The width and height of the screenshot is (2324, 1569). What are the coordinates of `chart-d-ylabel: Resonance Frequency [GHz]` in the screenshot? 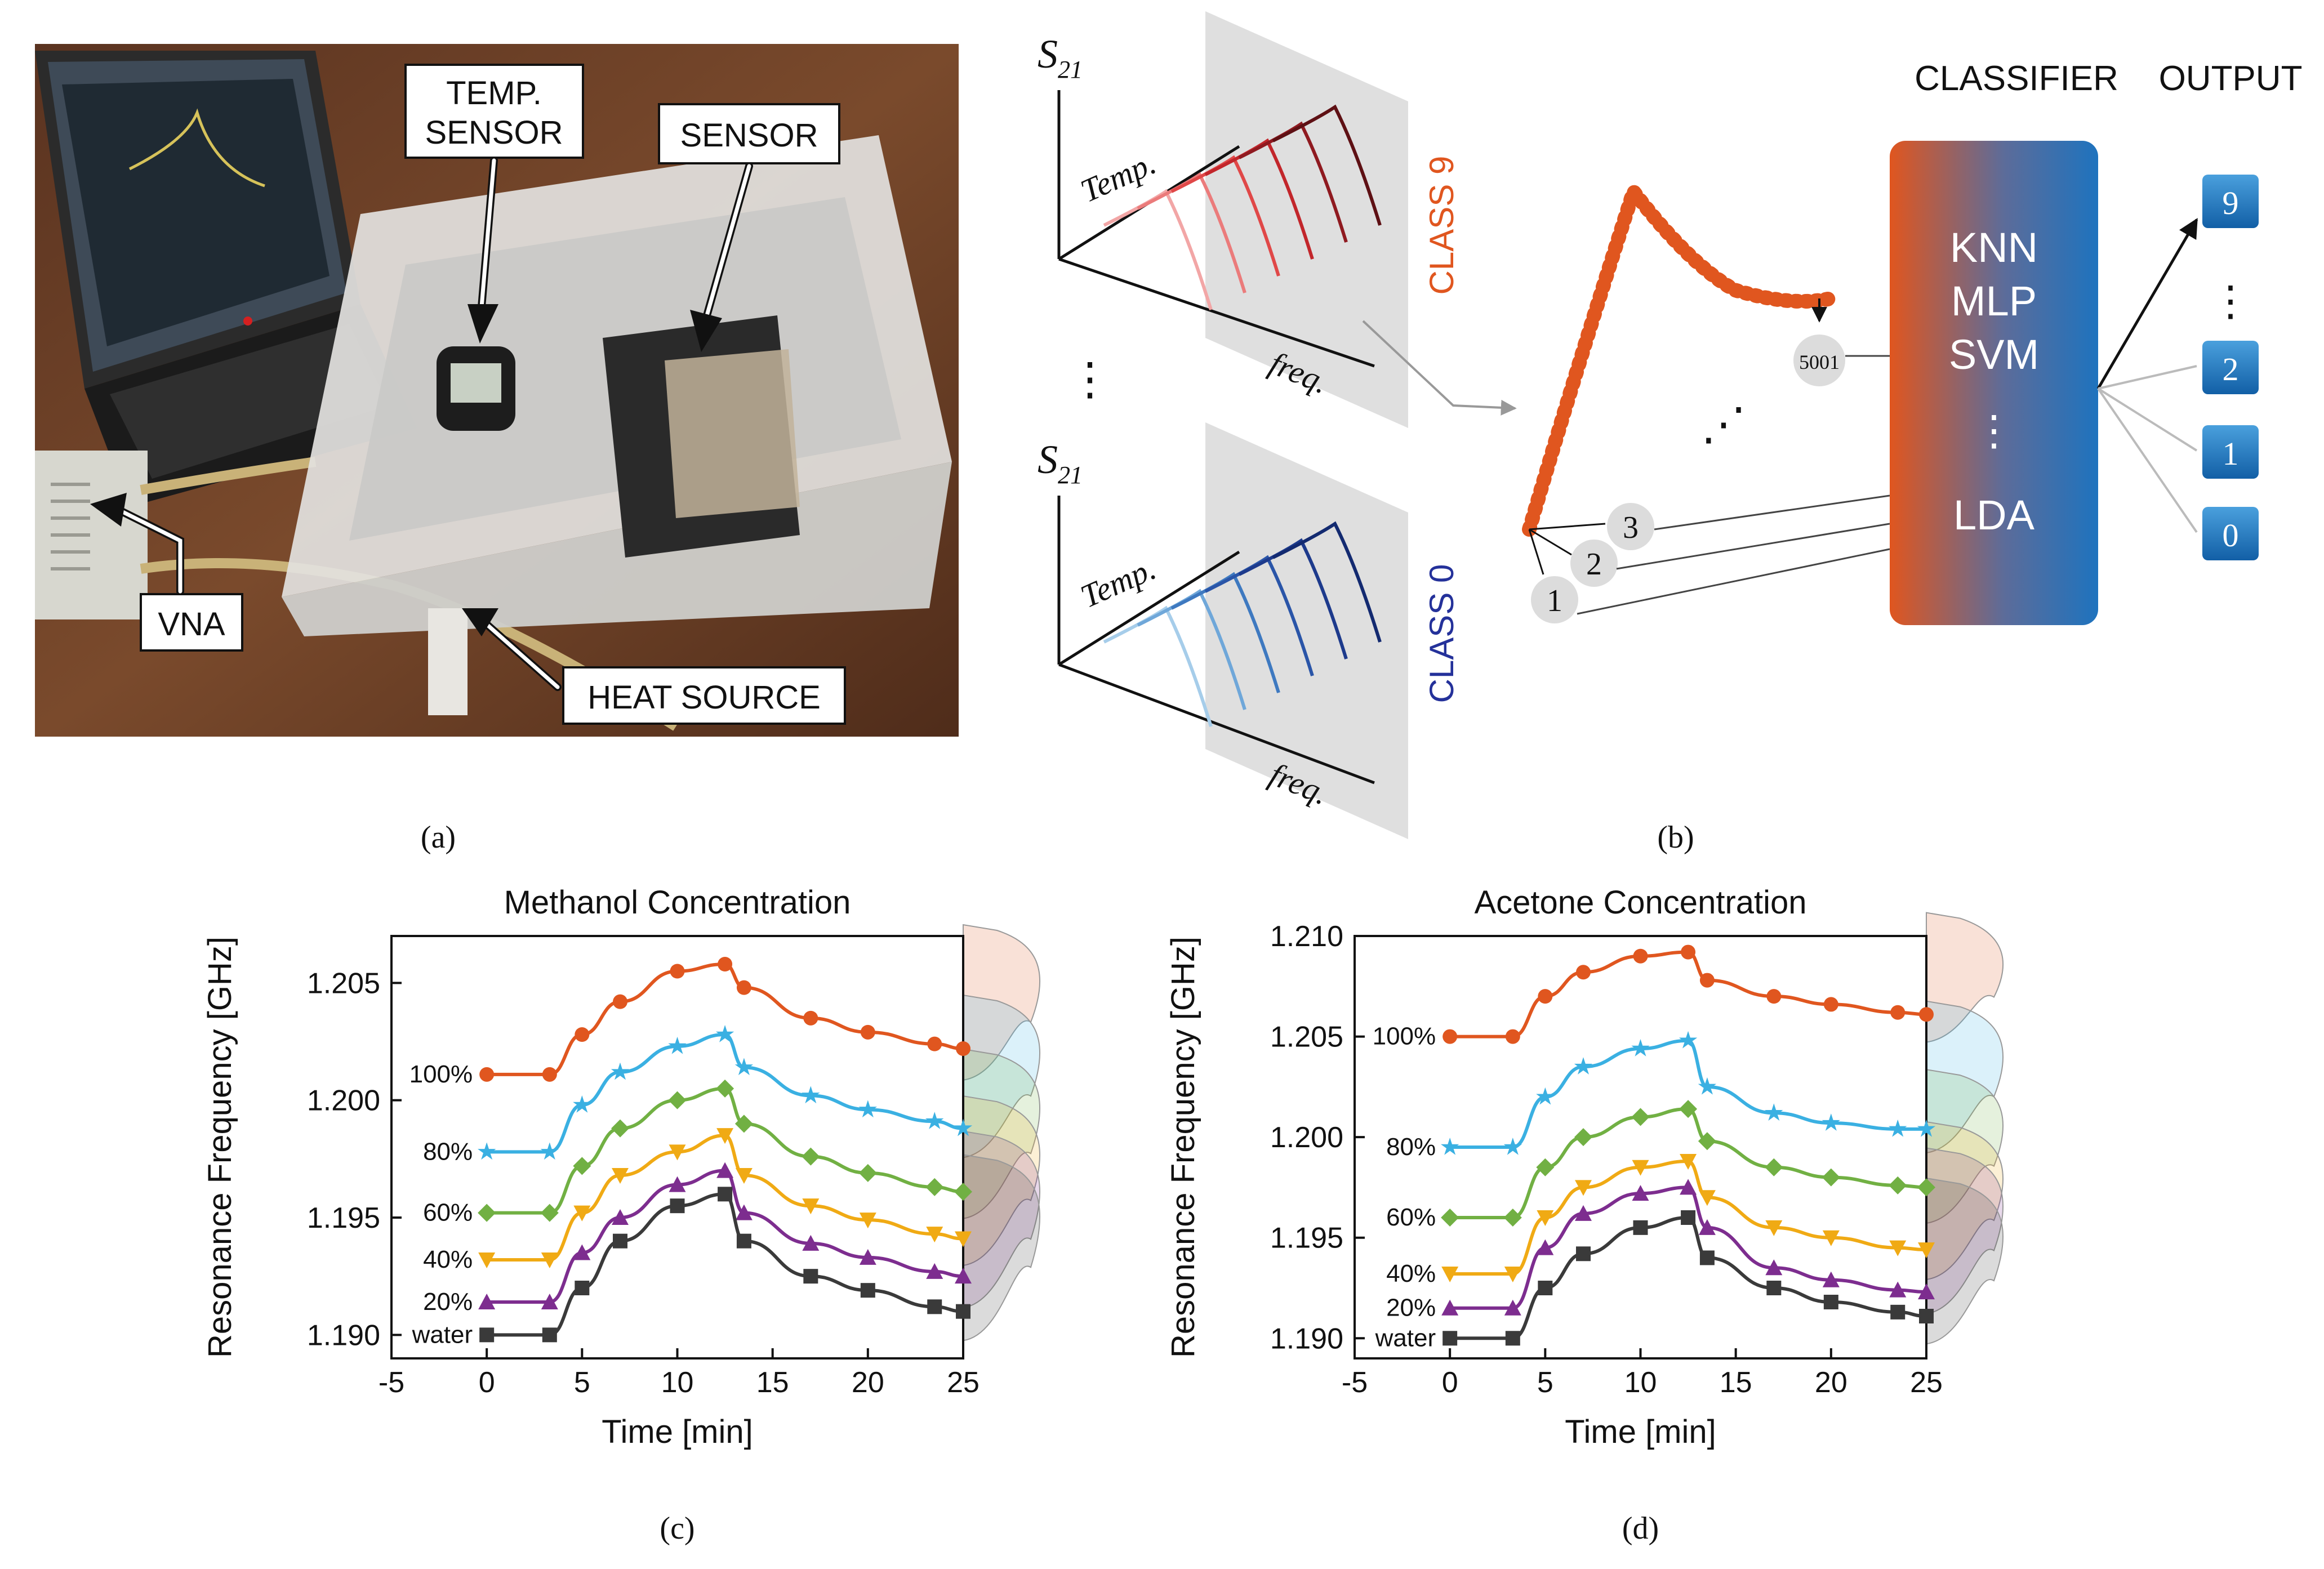 It's located at (1183, 1147).